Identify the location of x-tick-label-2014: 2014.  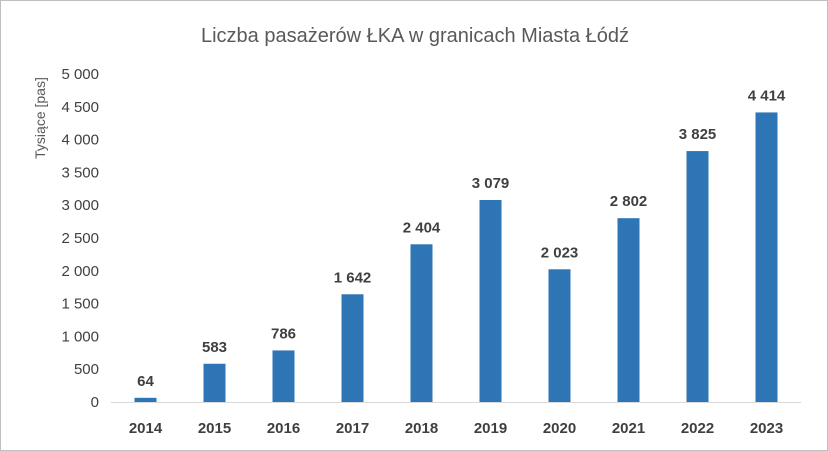
(146, 428).